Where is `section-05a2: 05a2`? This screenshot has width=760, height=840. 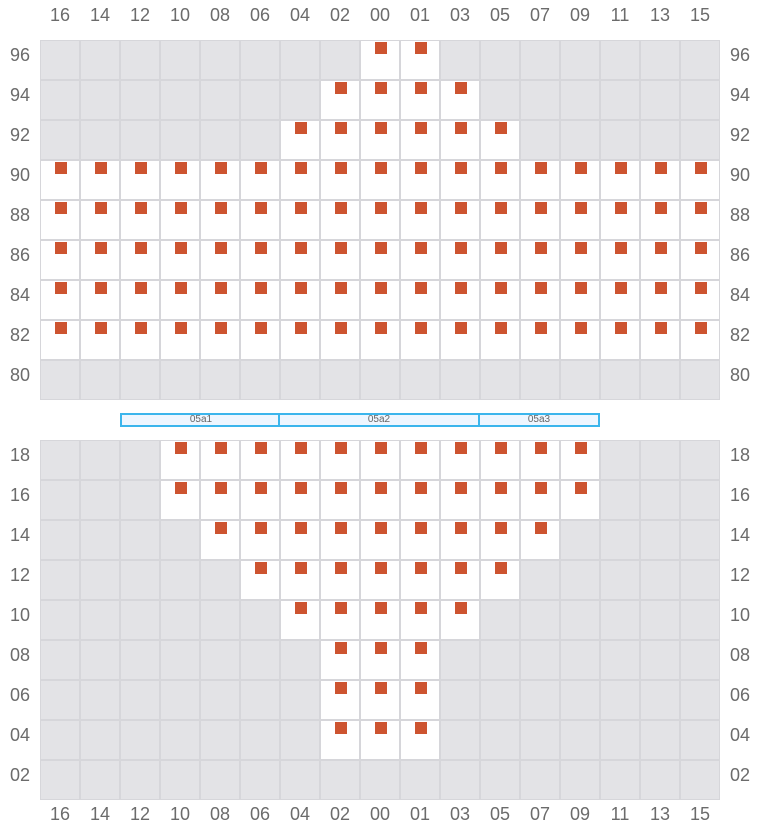 section-05a2: 05a2 is located at coordinates (379, 420).